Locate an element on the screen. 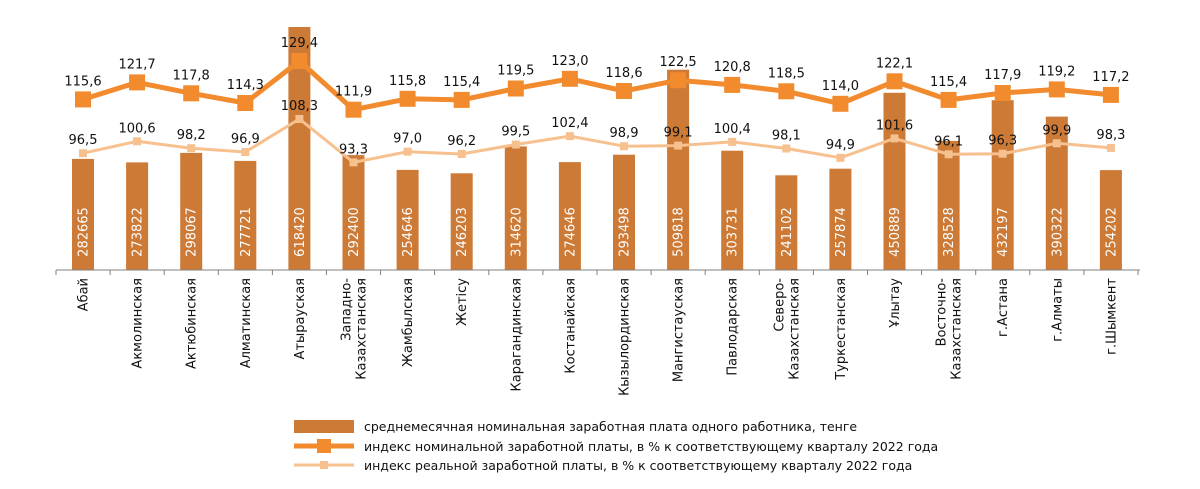 This screenshot has width=1200, height=489. category-label: Кызылординская is located at coordinates (625, 337).